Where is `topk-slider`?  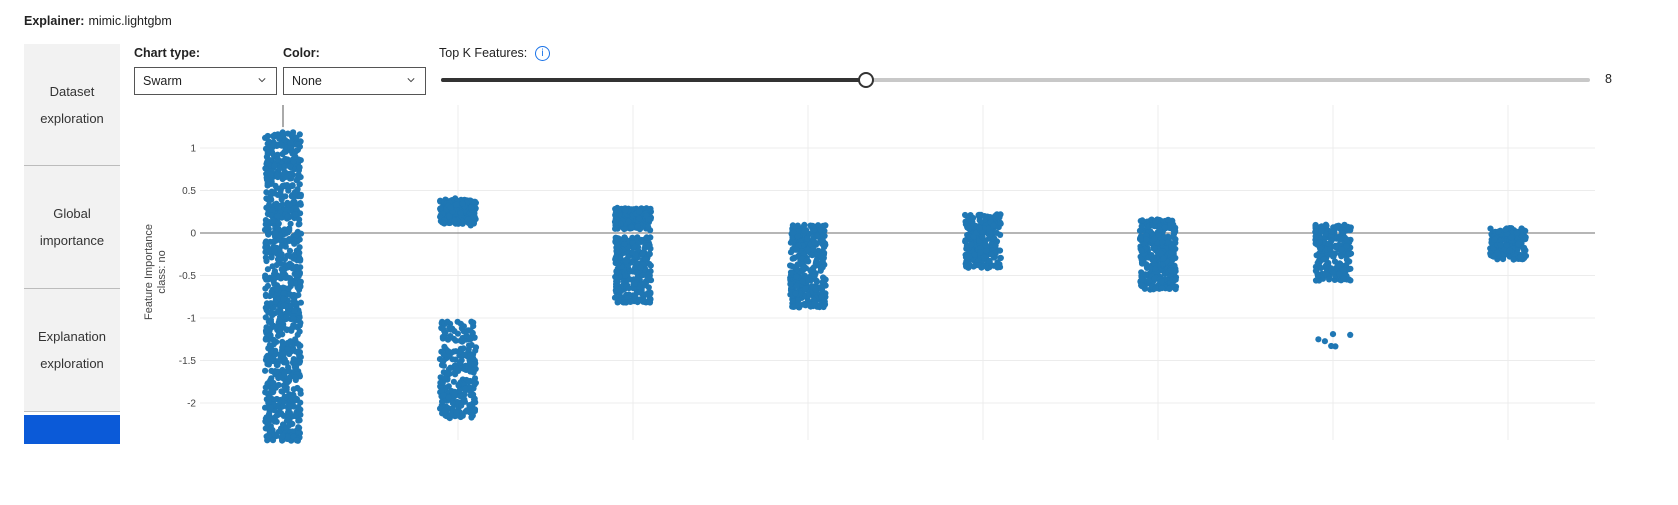
topk-slider is located at coordinates (1015, 80).